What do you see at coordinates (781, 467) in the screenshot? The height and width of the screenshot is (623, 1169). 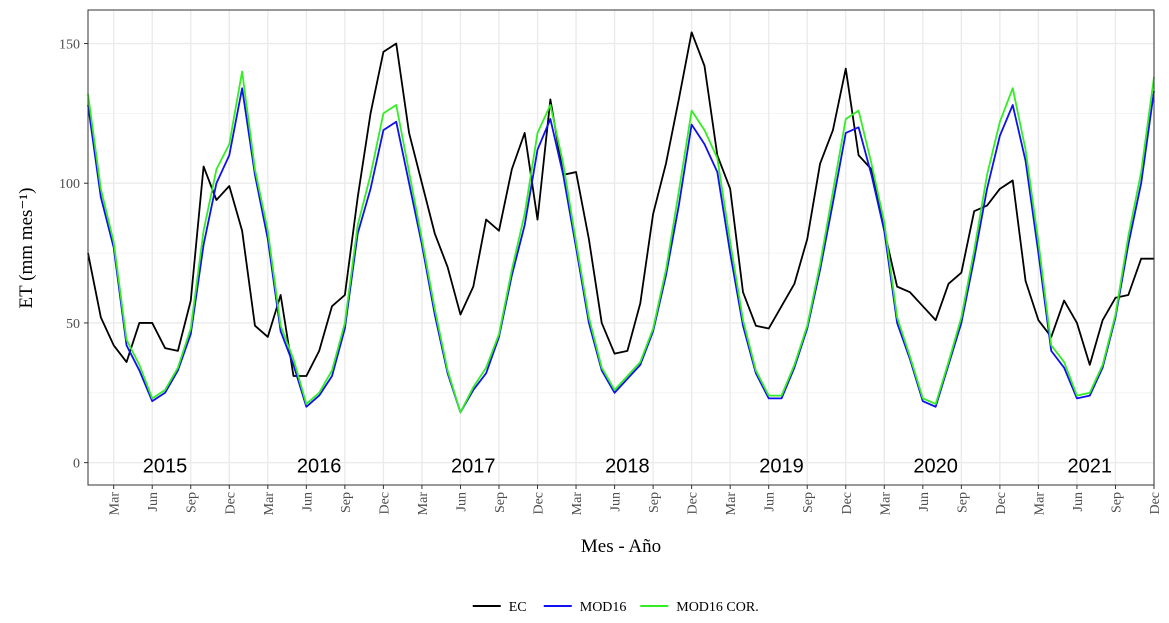 I see `year-label: 2019` at bounding box center [781, 467].